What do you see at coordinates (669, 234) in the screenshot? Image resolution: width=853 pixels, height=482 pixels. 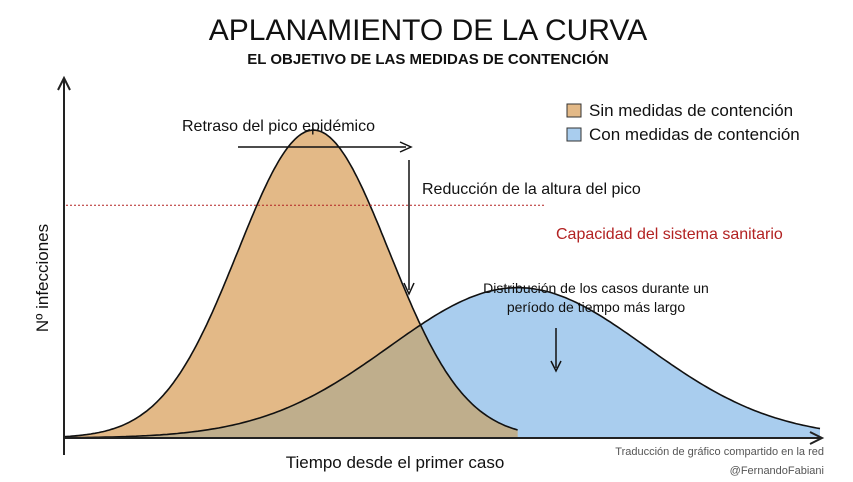 I see `capacity-label: Capacidad del sistema sanitario` at bounding box center [669, 234].